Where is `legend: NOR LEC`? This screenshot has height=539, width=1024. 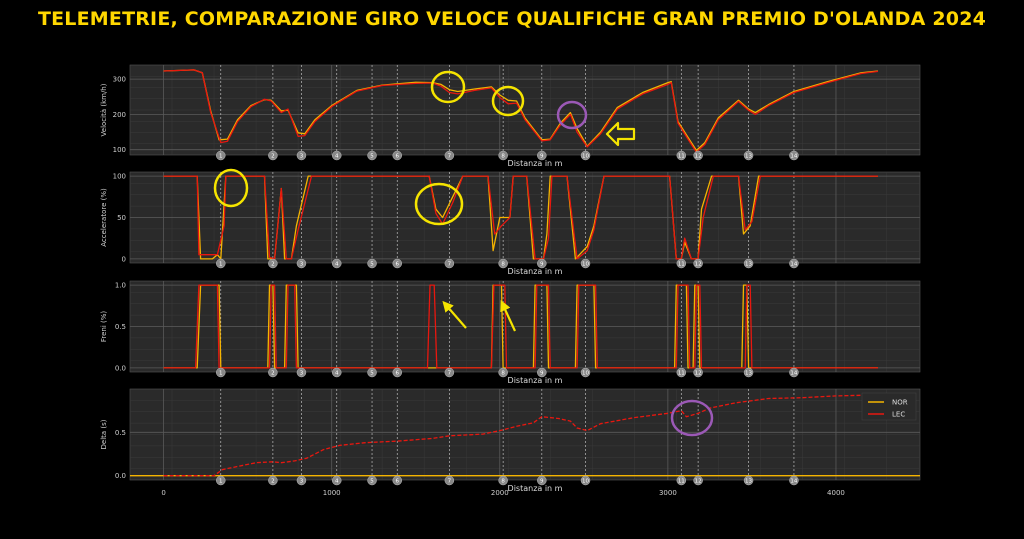 legend: NOR LEC is located at coordinates (889, 406).